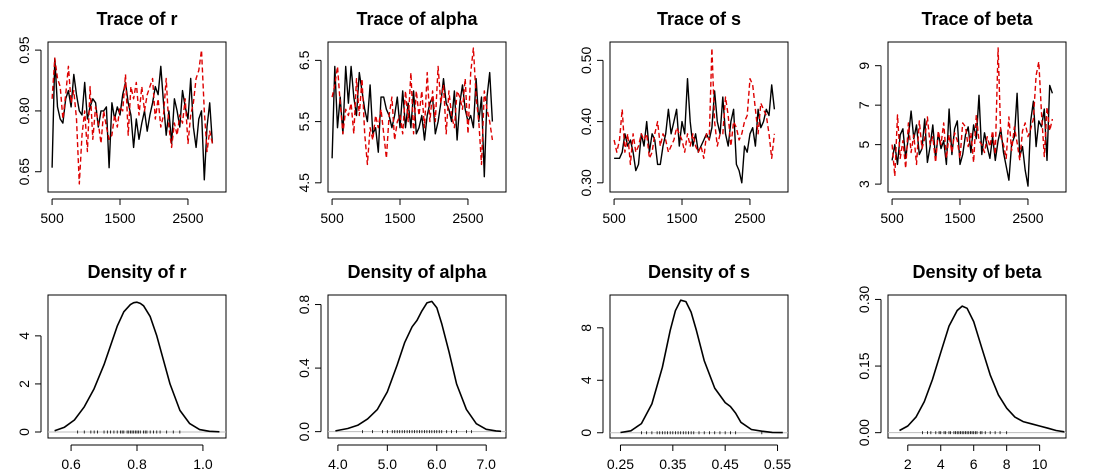 This screenshot has width=1098, height=476. What do you see at coordinates (304, 305) in the screenshot?
I see `y-tick-label: 0.8` at bounding box center [304, 305].